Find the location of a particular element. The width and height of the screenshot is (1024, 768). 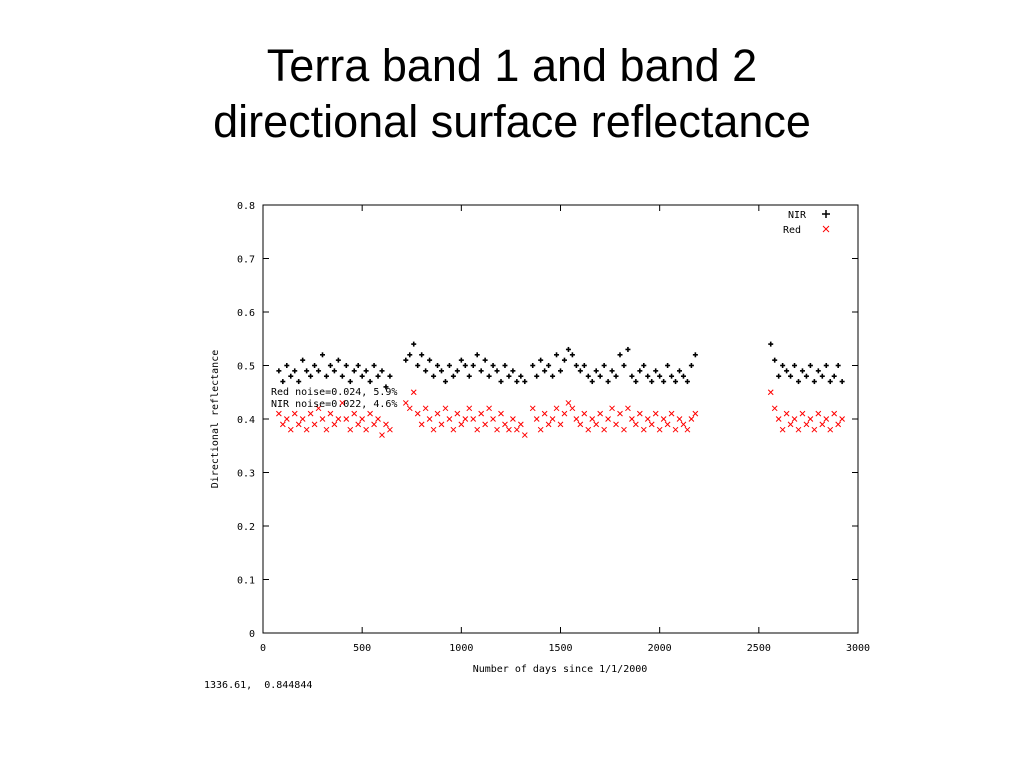

x-tick-label: 2500 is located at coordinates (759, 648).